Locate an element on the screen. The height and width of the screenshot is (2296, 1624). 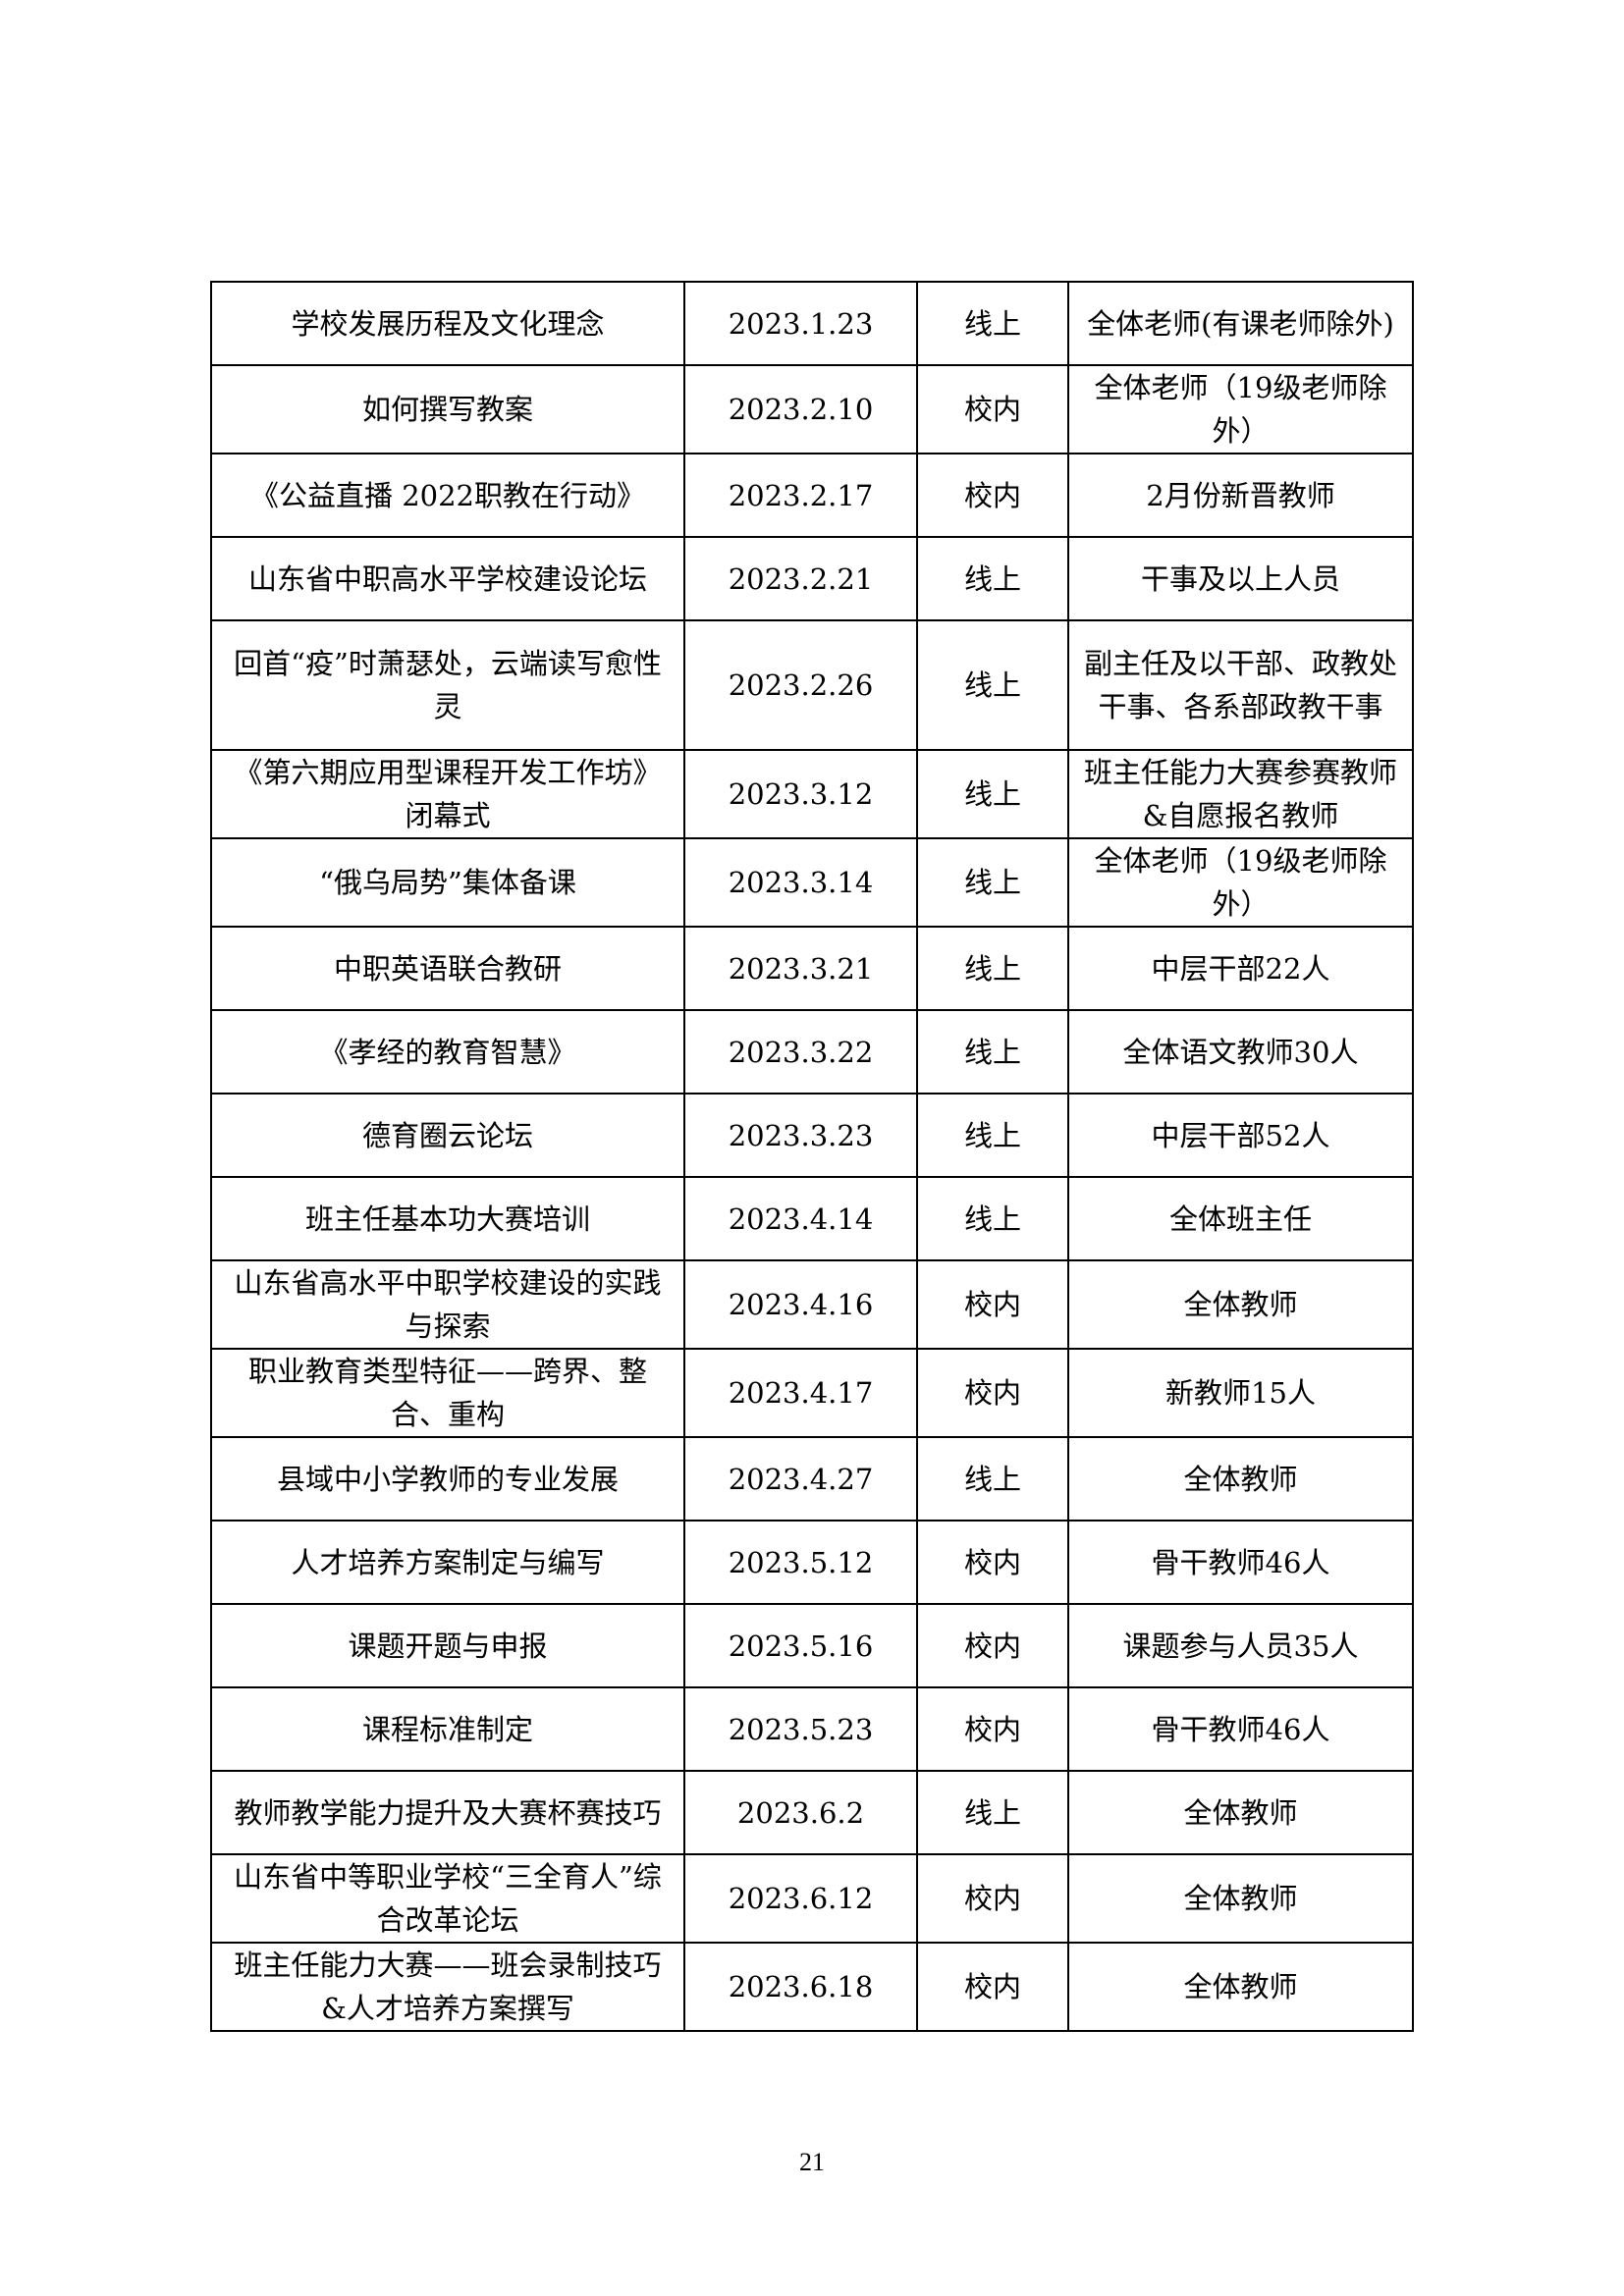
date-cell: 2023.3.14 is located at coordinates (800, 882).